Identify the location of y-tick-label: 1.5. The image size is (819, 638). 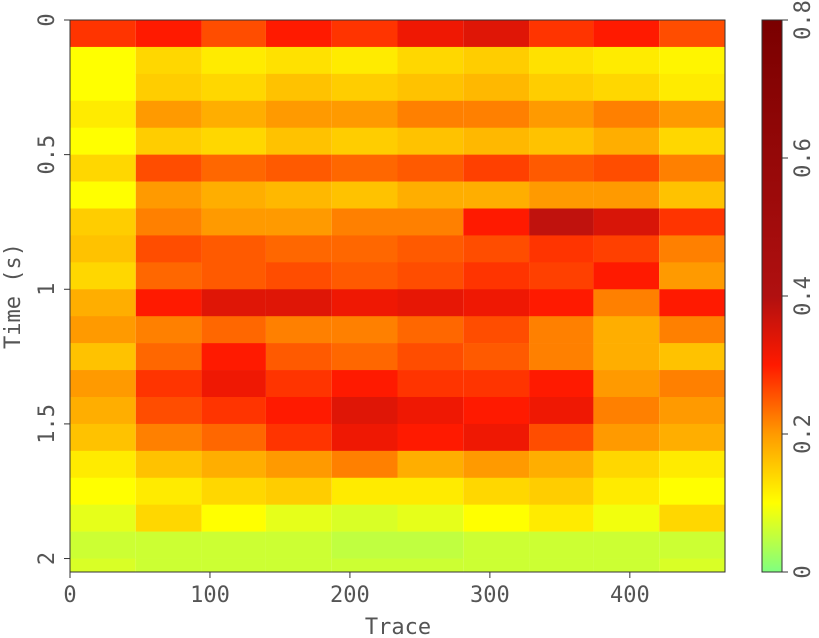
(47, 424).